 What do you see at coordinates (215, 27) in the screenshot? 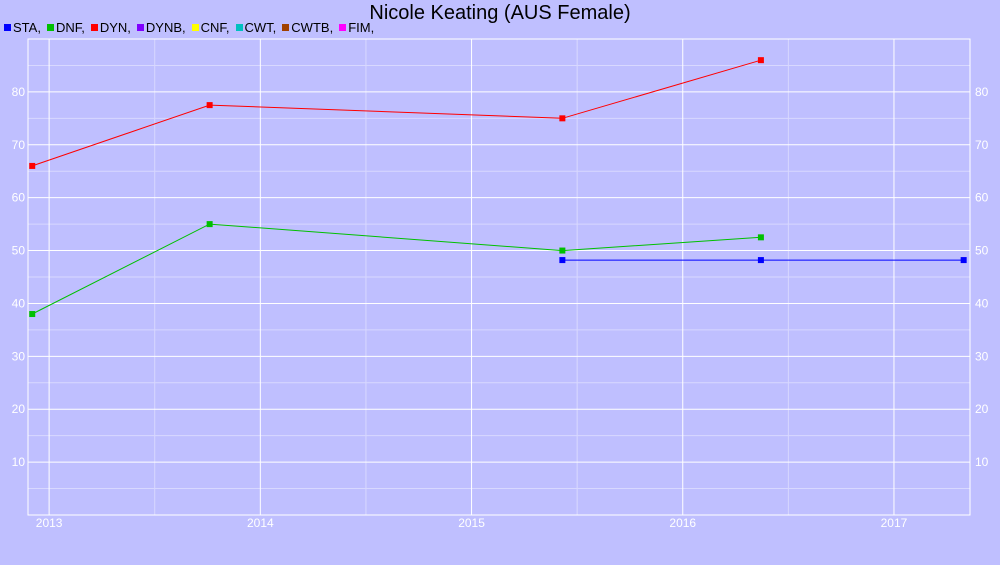
I see `legend-label: CNF,` at bounding box center [215, 27].